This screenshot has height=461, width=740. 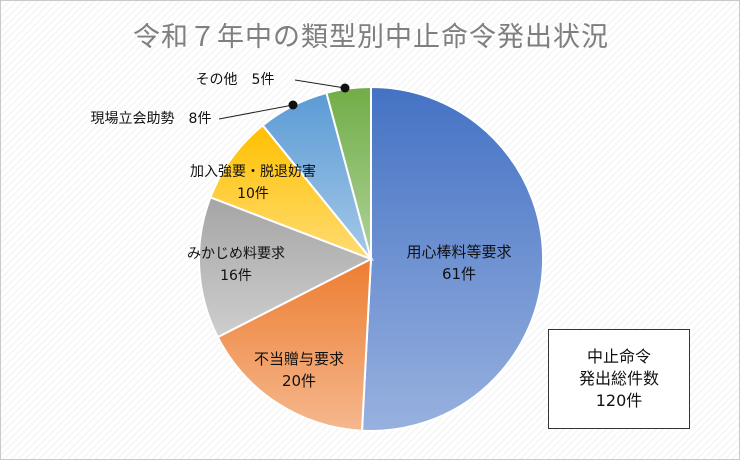 I want to click on total-count-box: 中止命令 発出総件数 120件, so click(x=619, y=379).